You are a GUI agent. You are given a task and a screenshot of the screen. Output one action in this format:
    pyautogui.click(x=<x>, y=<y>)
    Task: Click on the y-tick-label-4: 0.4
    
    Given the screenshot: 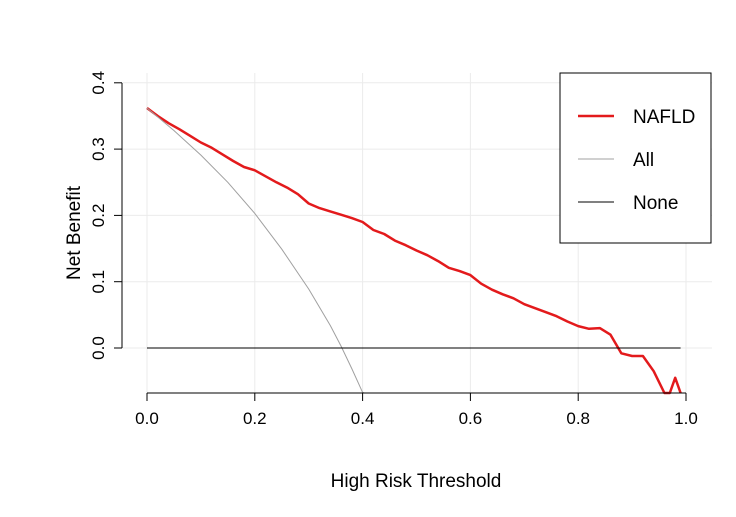 What is the action you would take?
    pyautogui.click(x=98, y=83)
    